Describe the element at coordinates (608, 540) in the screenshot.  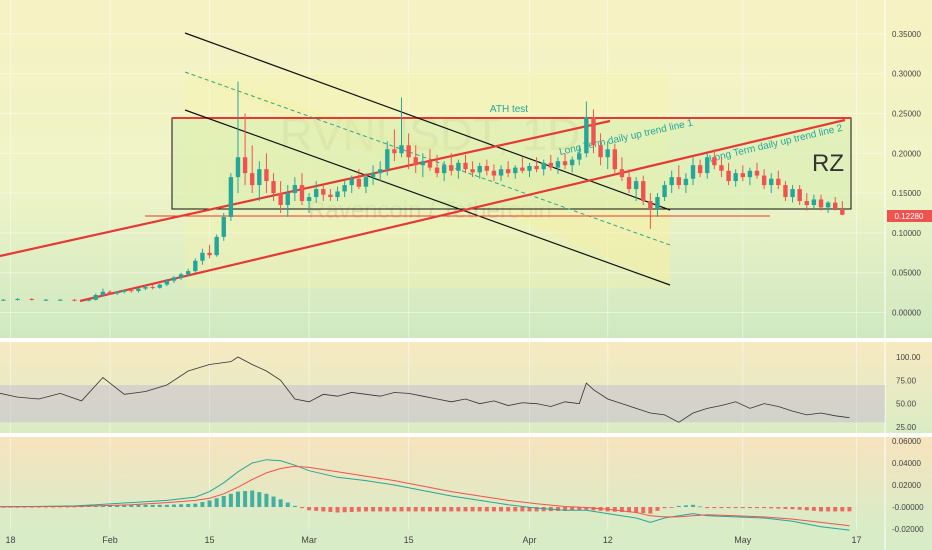
I see `time-tick-label: 12` at that location.